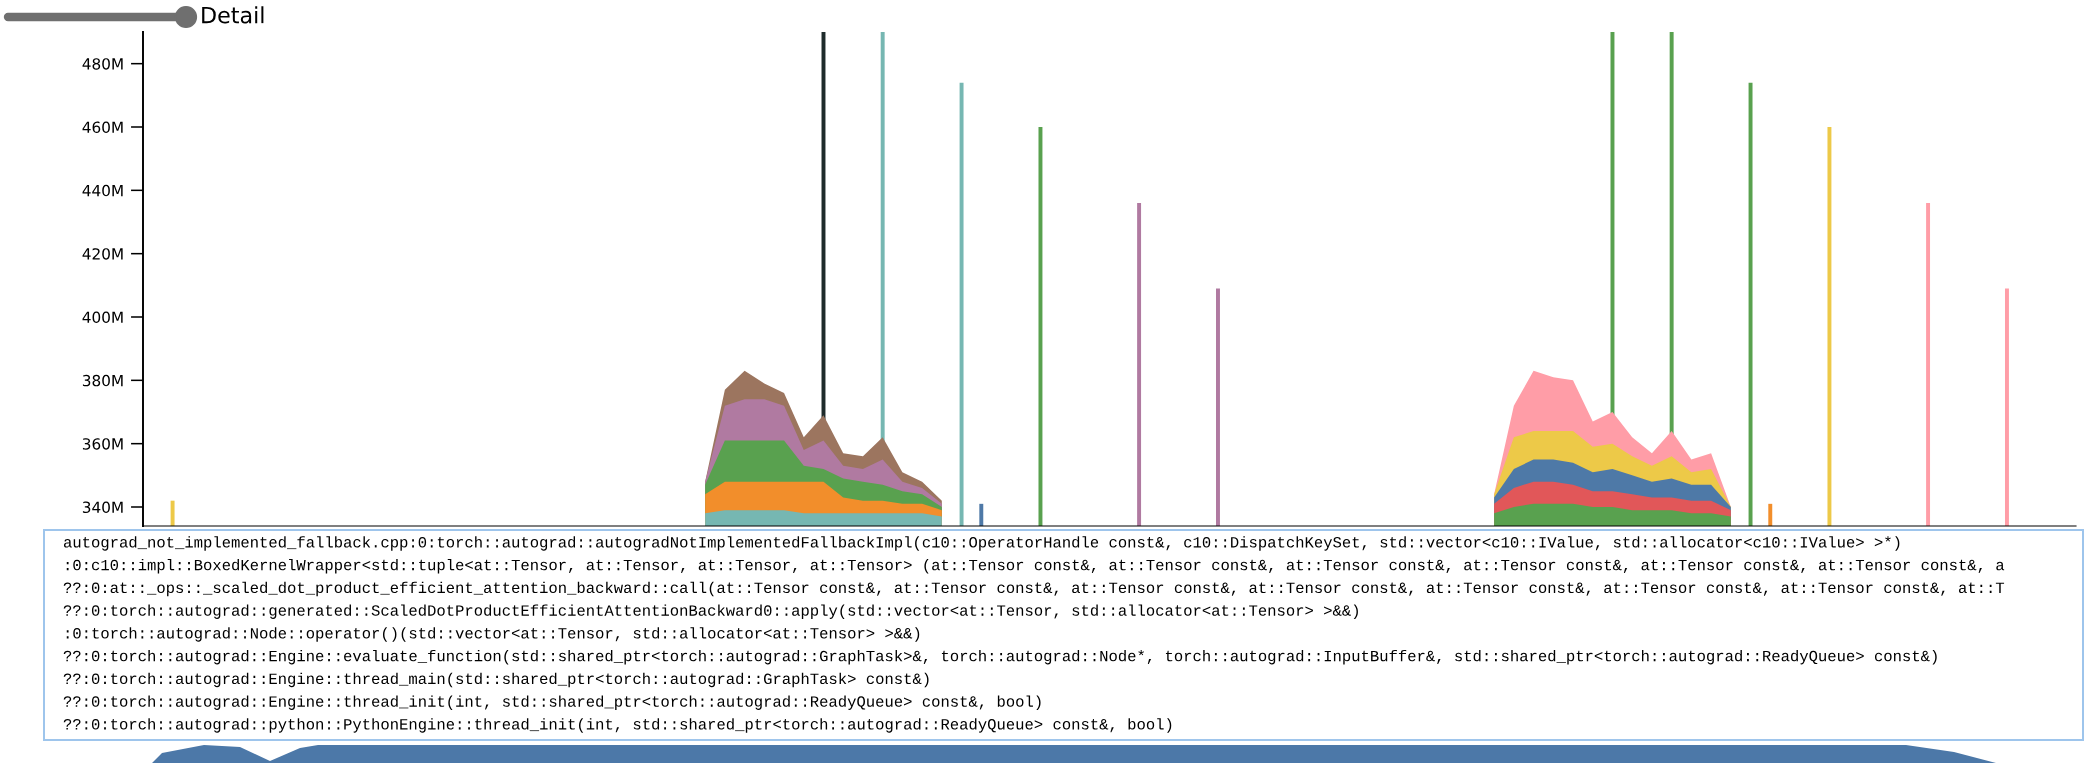  I want to click on text: ??:0:torch::autograd::generated::ScaledDotProductEfficientAttentionBackward0::apply(std::vector<at::Tensor, std::allocator<at::Tensor> >&&), so click(710, 611).